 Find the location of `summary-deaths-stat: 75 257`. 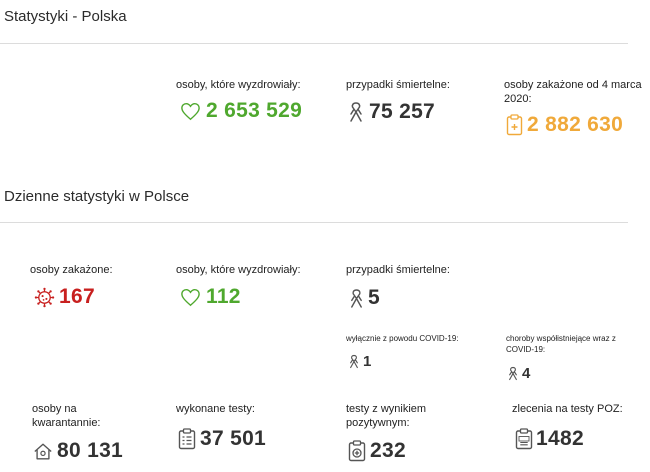

summary-deaths-stat: 75 257 is located at coordinates (391, 112).